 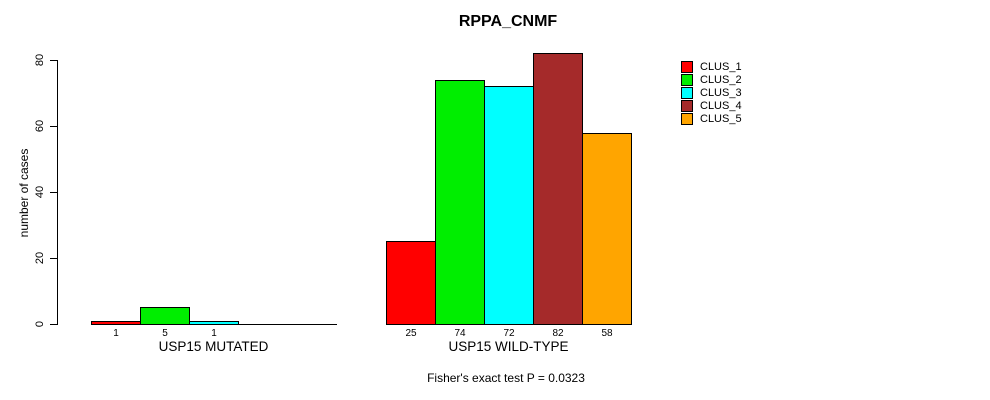 What do you see at coordinates (460, 333) in the screenshot?
I see `bar-value-label: 74` at bounding box center [460, 333].